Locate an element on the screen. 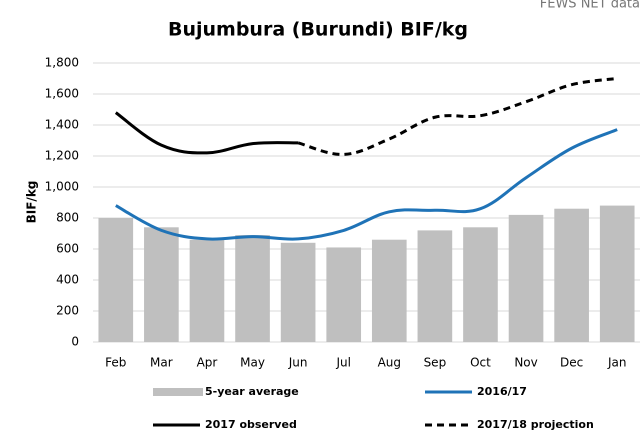 The width and height of the screenshot is (641, 435). y-tick-label: 600 is located at coordinates (67, 249).